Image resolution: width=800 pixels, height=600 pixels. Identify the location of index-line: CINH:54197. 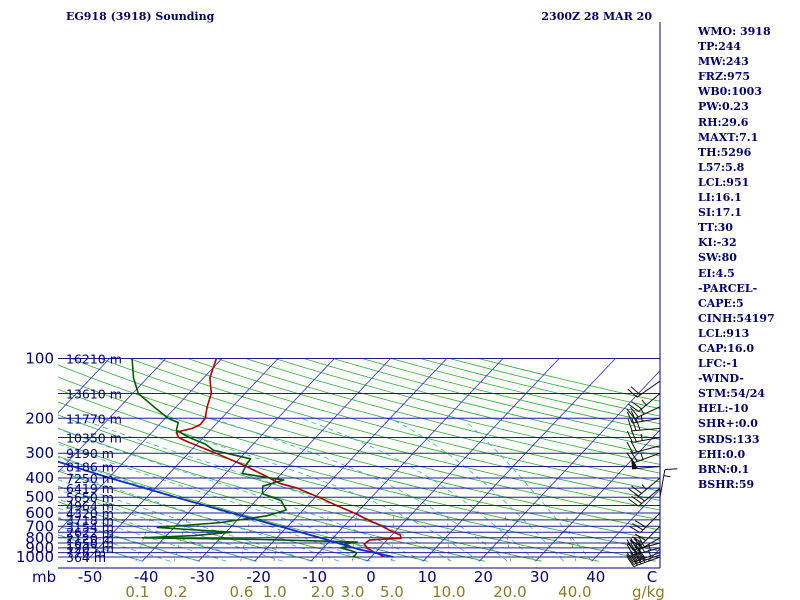
(736, 318).